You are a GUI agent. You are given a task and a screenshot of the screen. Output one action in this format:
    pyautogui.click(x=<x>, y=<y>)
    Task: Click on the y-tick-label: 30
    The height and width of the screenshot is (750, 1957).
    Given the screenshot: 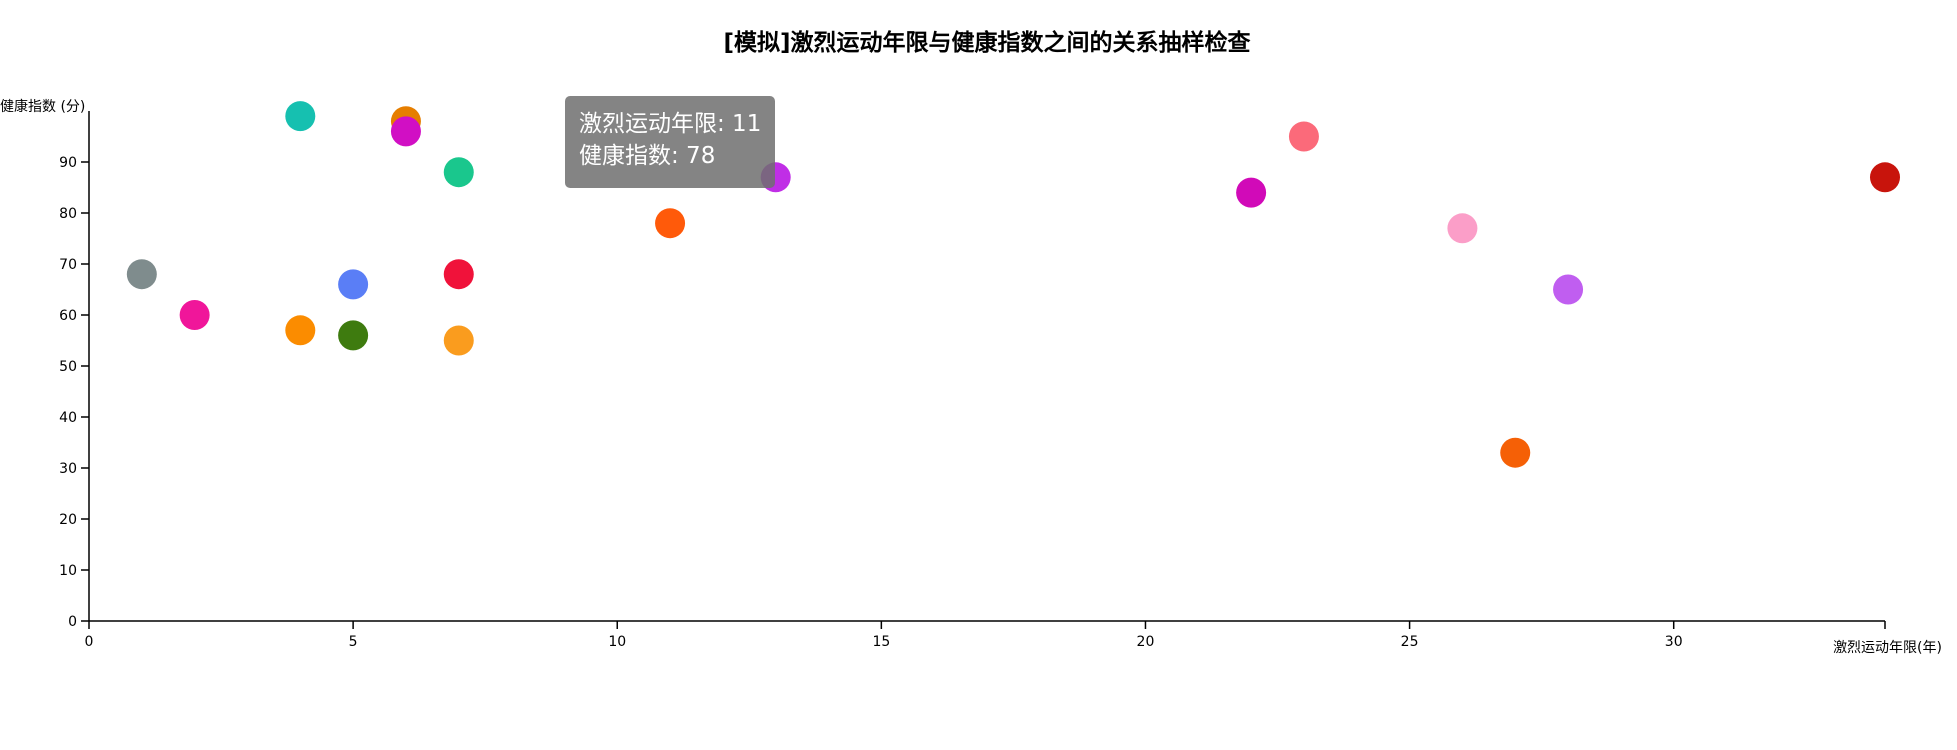 What is the action you would take?
    pyautogui.click(x=68, y=469)
    